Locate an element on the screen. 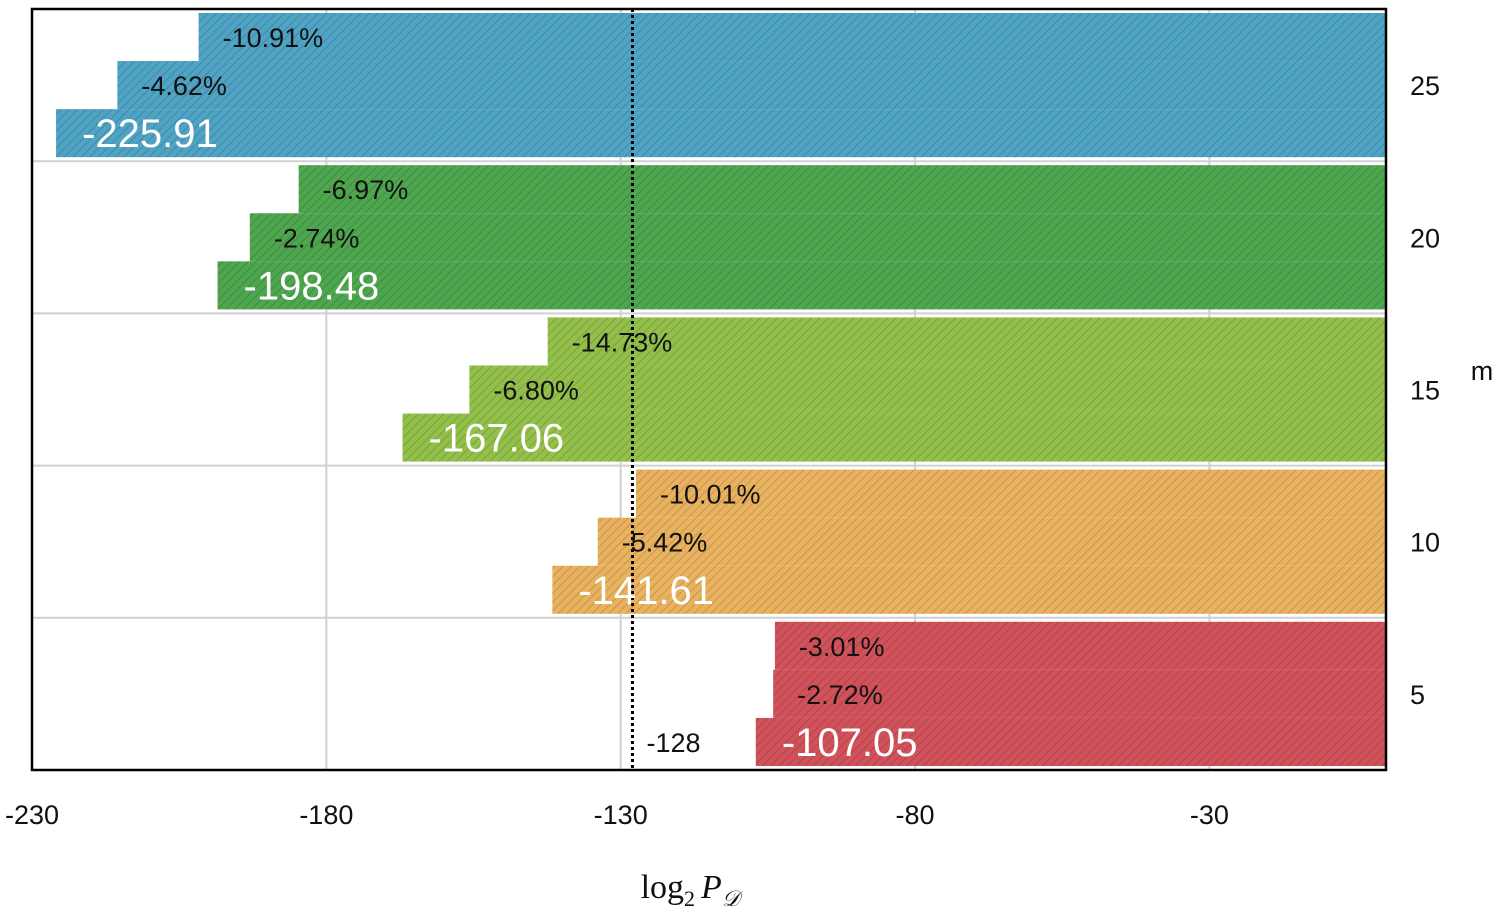  reference-line-label: -128 is located at coordinates (673, 743).